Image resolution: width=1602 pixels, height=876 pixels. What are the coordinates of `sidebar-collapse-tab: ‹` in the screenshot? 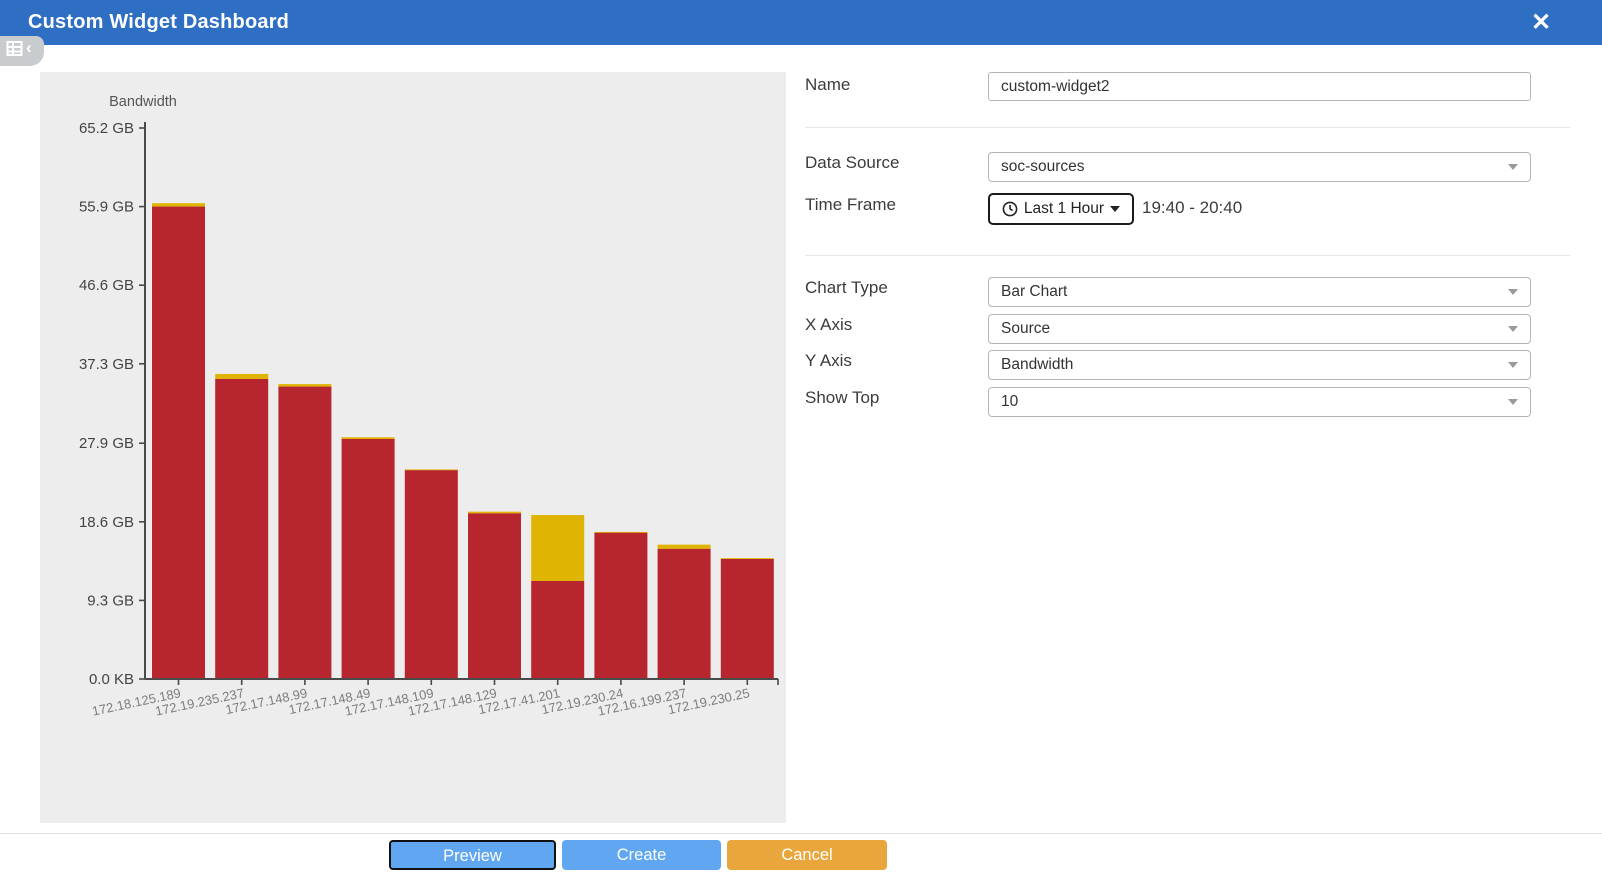 It's located at (22, 51).